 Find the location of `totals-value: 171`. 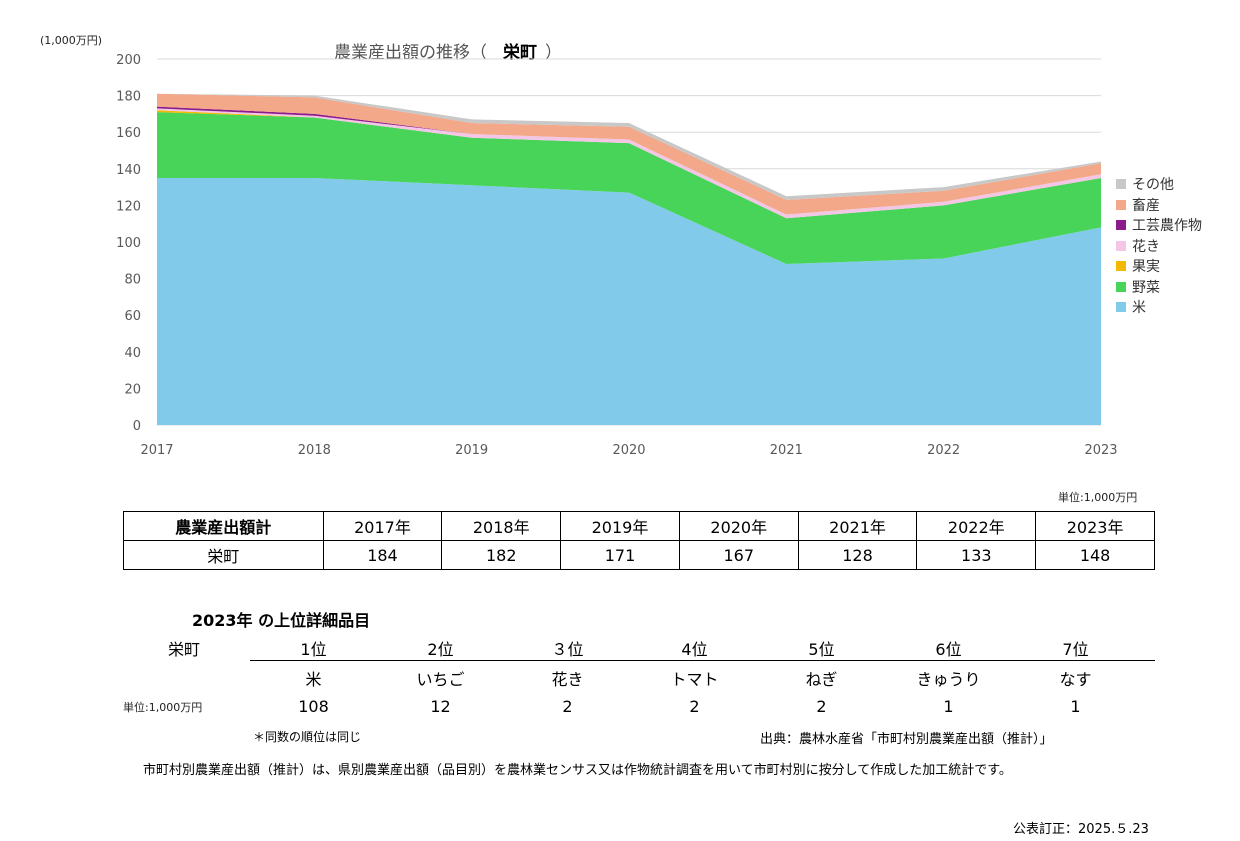

totals-value: 171 is located at coordinates (620, 555).